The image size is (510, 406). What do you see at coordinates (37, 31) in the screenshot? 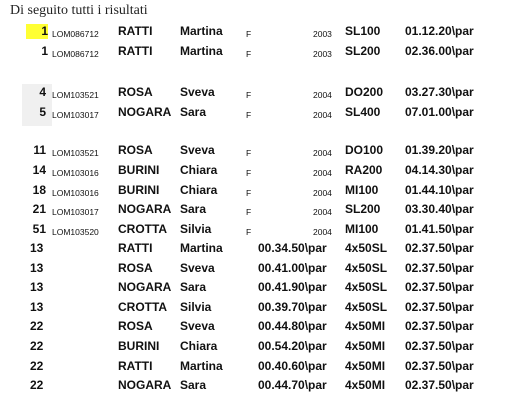
I see `place: 1` at bounding box center [37, 31].